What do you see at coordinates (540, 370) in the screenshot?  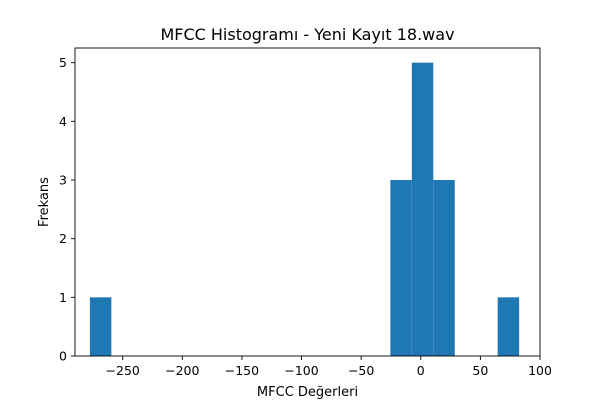 I see `x-tick-label: 100` at bounding box center [540, 370].